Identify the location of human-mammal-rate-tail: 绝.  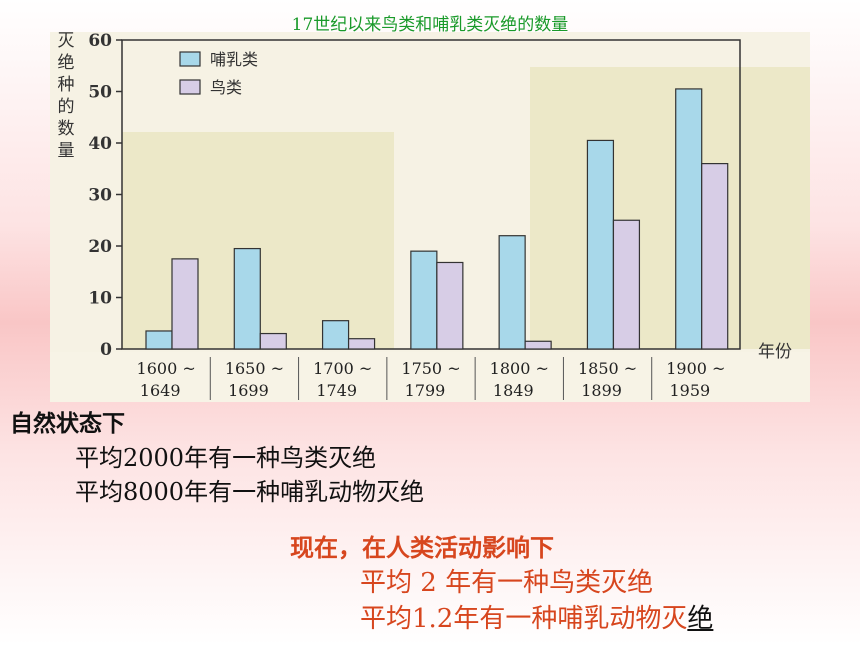
(700, 619).